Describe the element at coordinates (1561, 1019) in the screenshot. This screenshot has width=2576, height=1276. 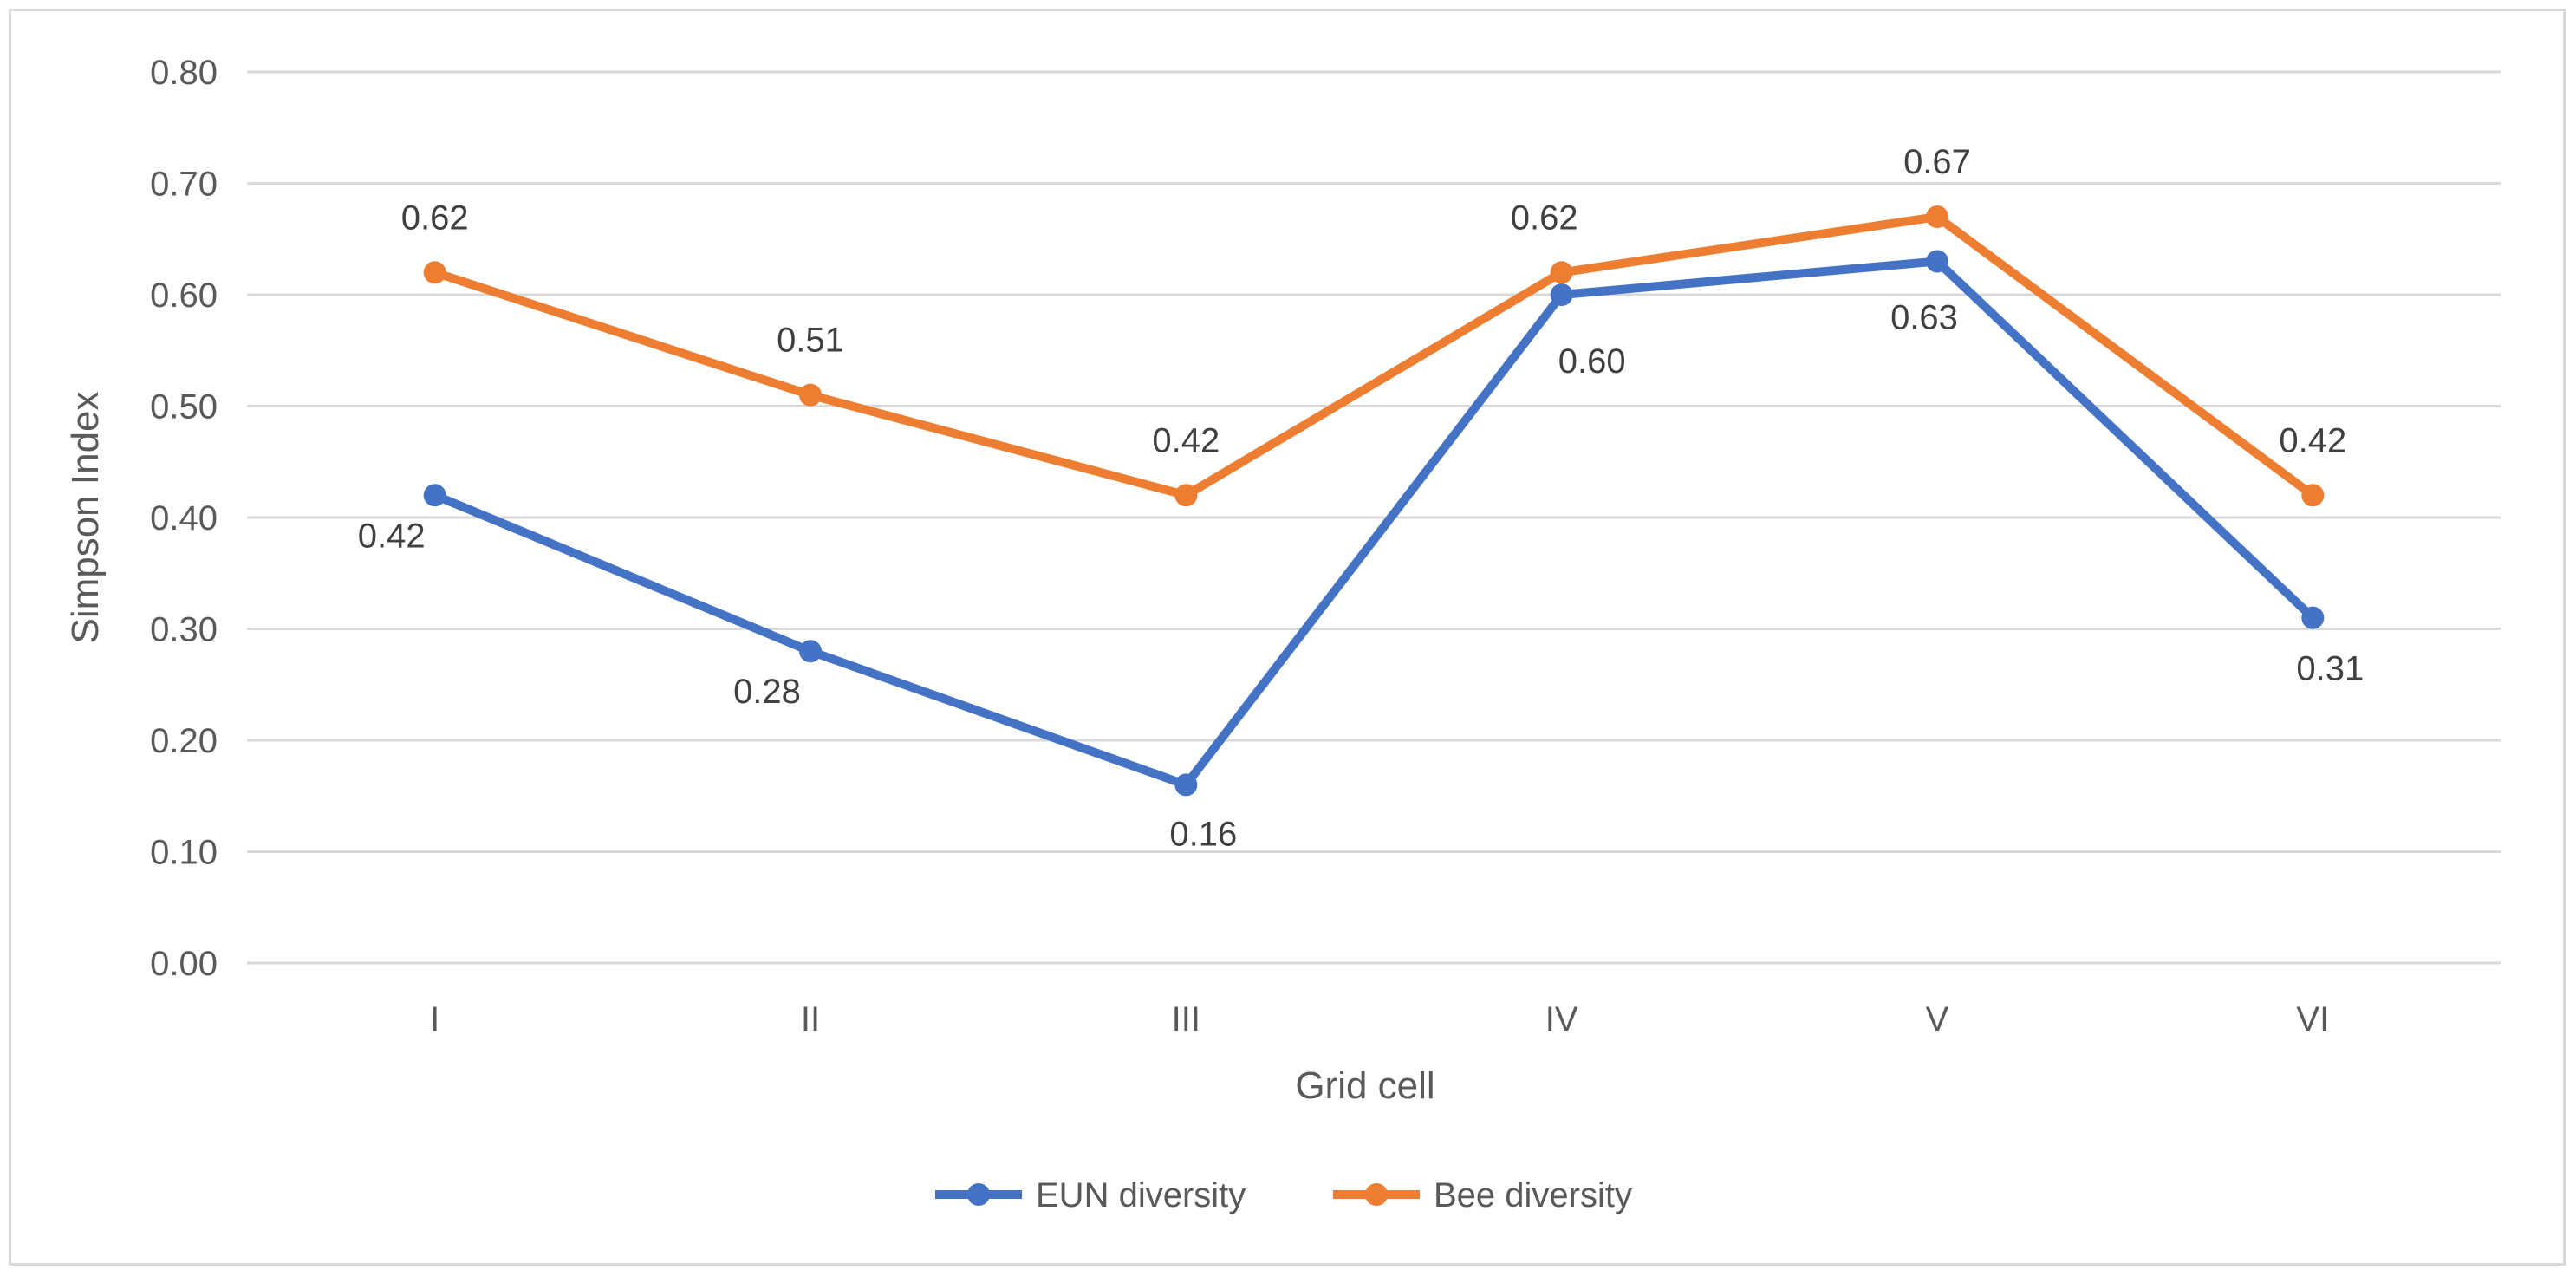
I see `x-tick-label: IV` at that location.